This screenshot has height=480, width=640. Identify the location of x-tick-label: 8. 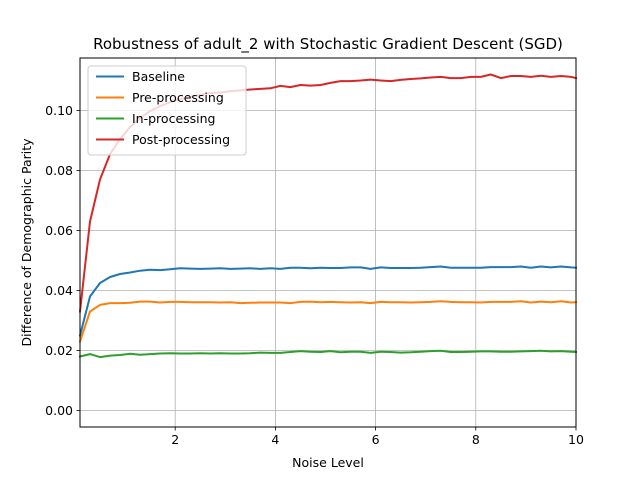
(476, 439).